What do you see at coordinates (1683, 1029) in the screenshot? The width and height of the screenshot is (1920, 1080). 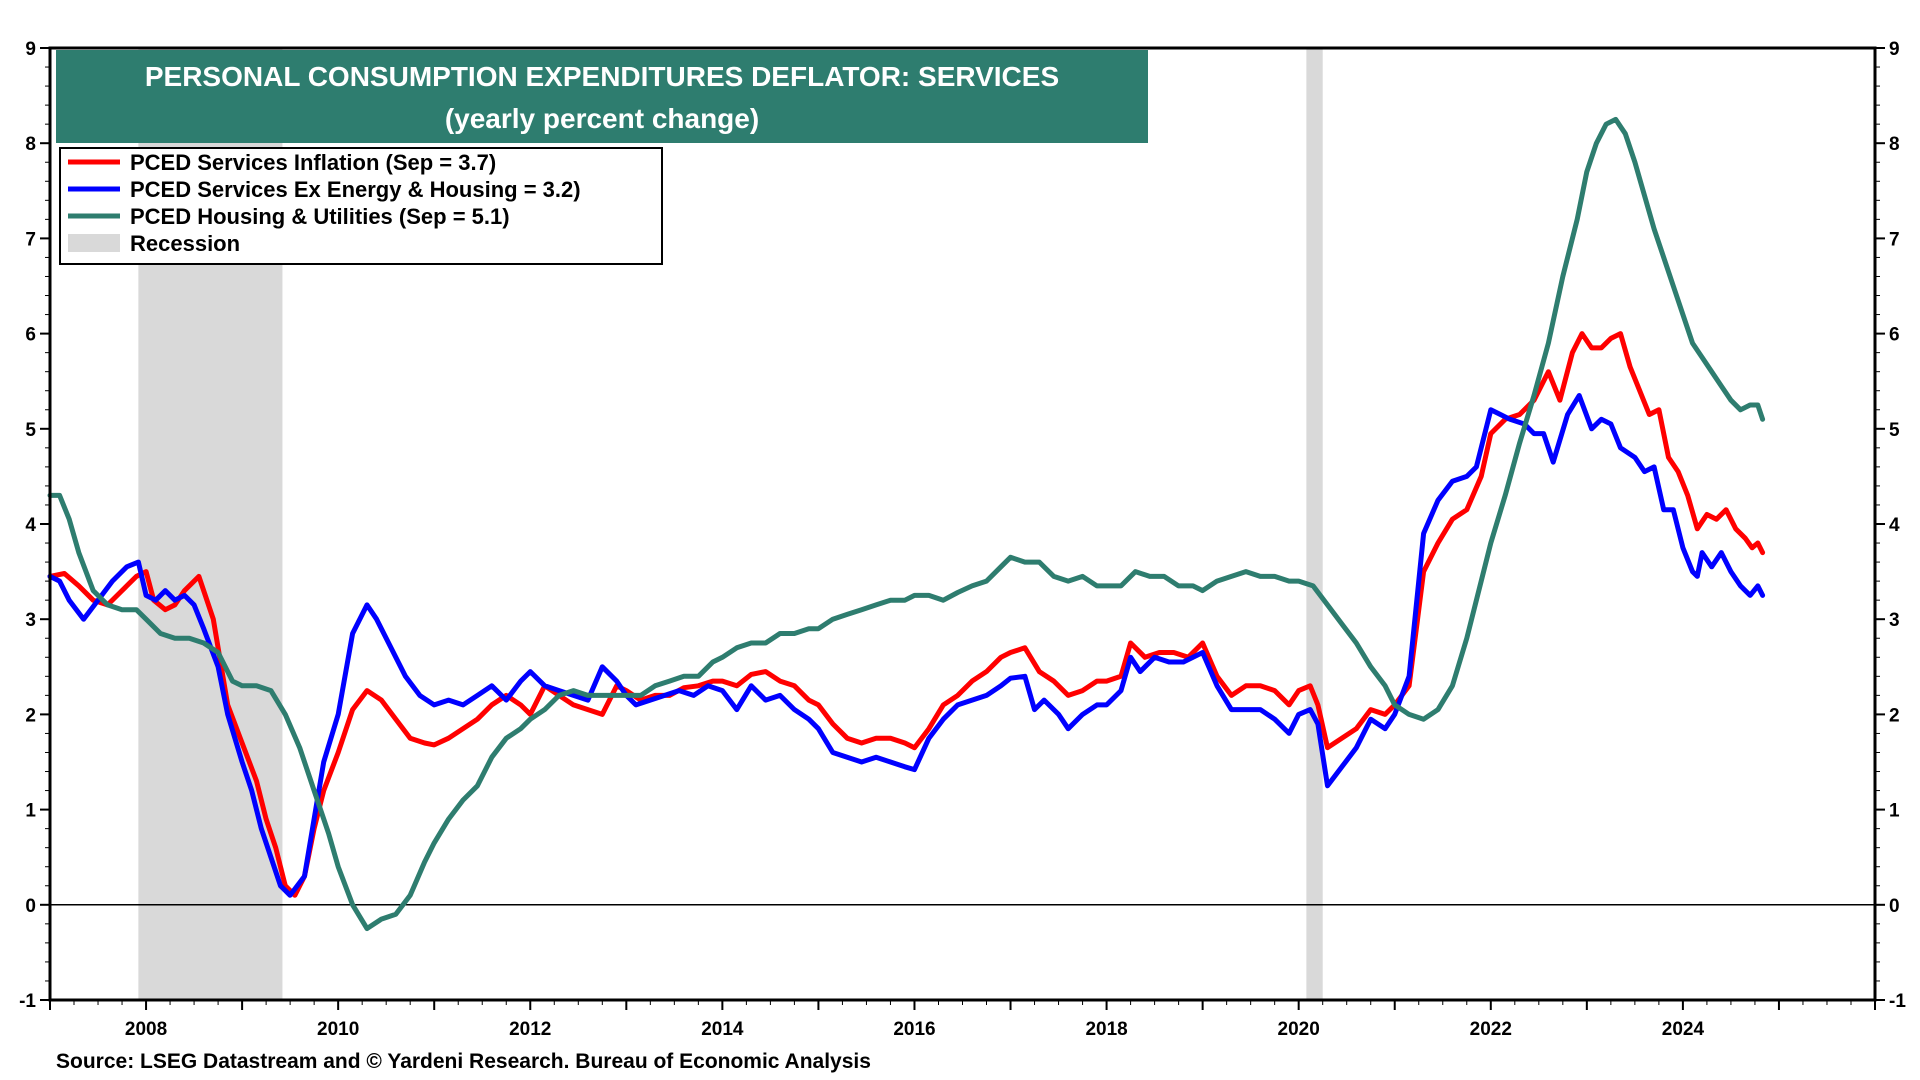 I see `x-tick-label: 2024` at bounding box center [1683, 1029].